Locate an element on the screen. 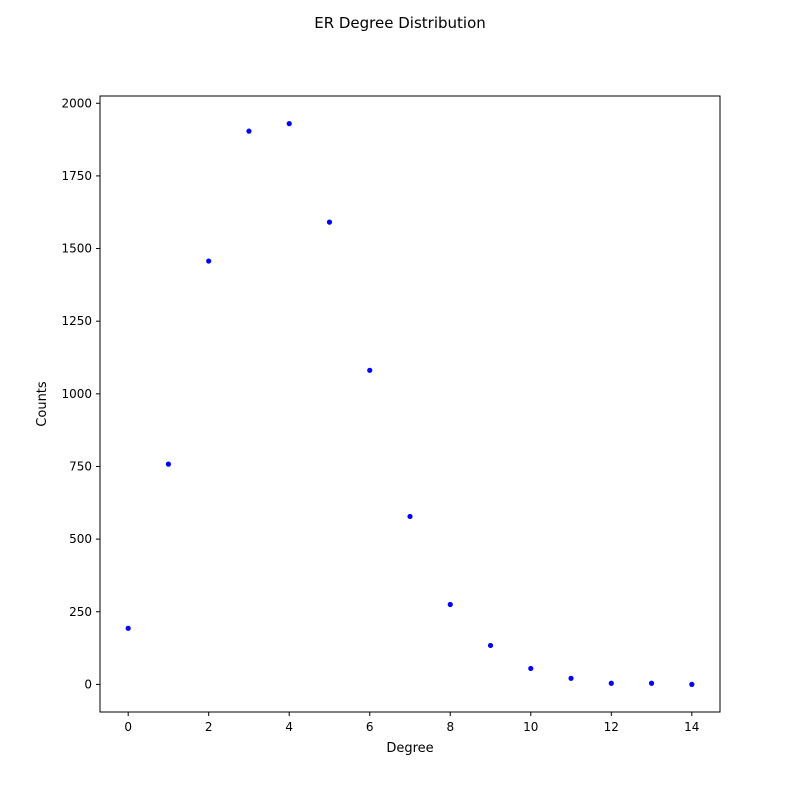  y-axis-ticks: 0 250 500 750 1000 1250 1500 1750 2000 is located at coordinates (80, 393).